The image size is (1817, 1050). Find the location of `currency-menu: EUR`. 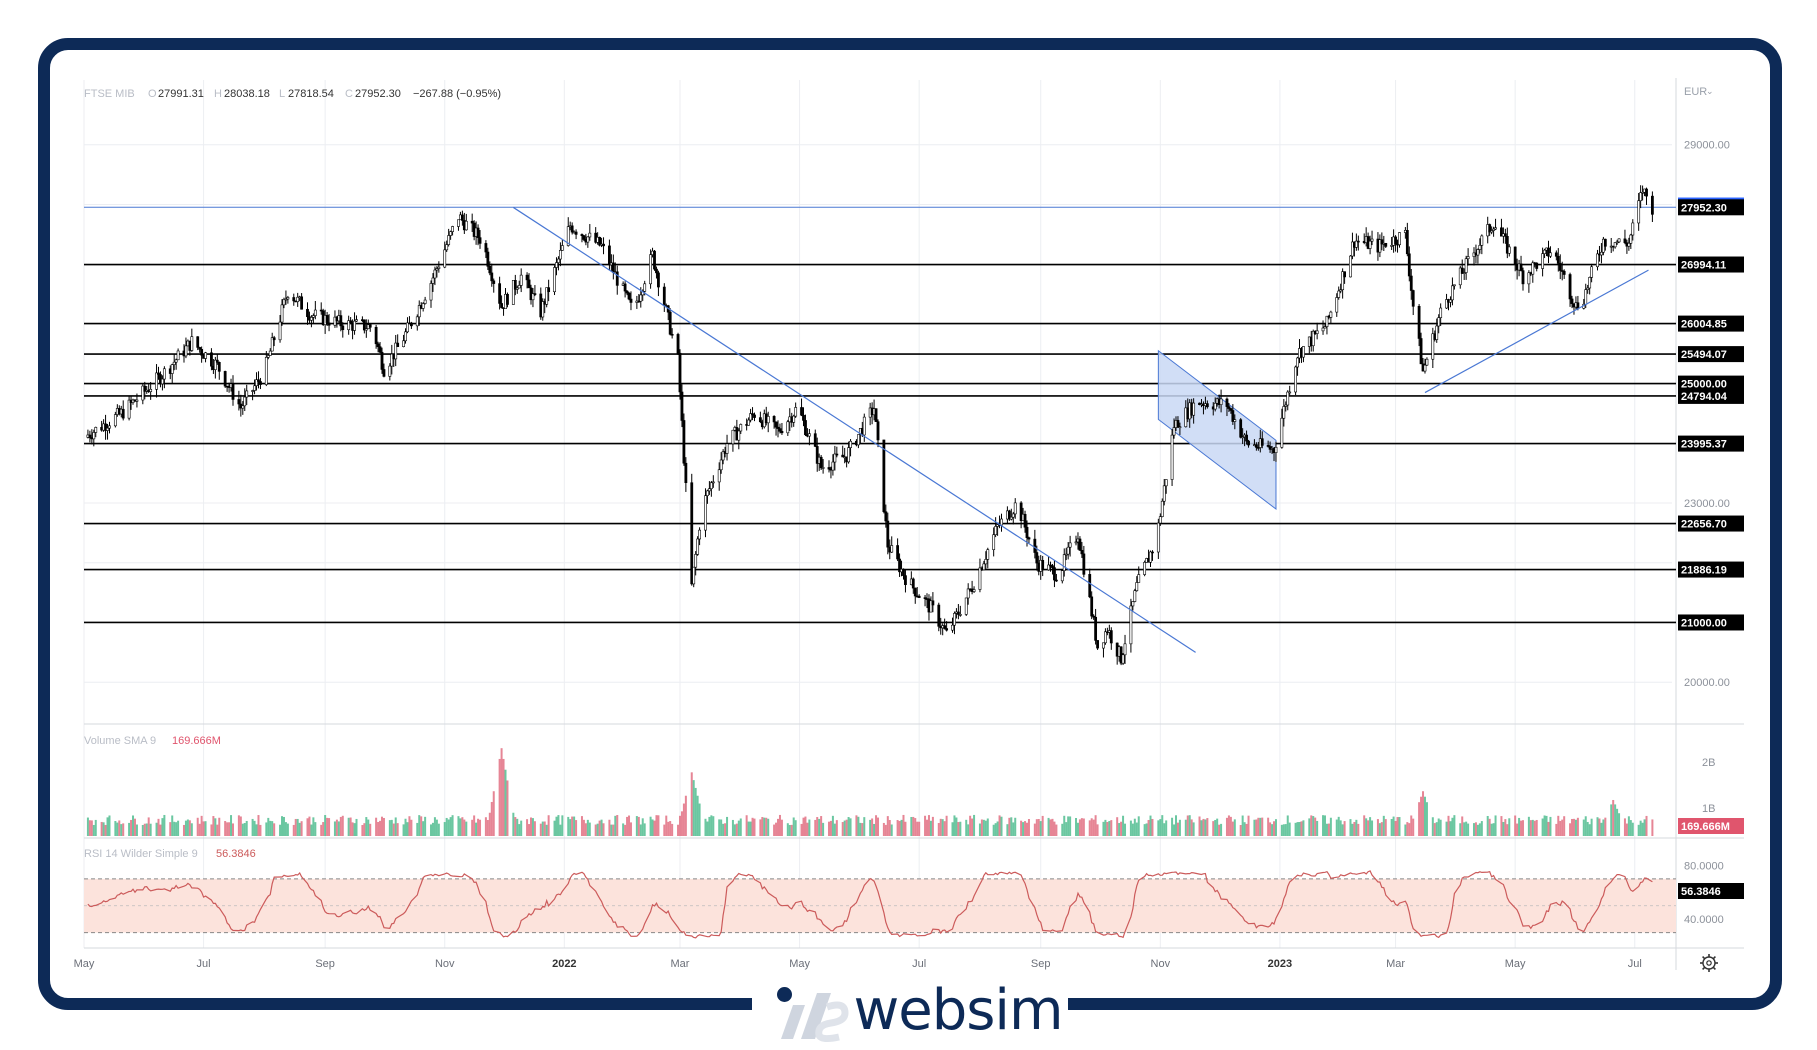

currency-menu: EUR is located at coordinates (1695, 92).